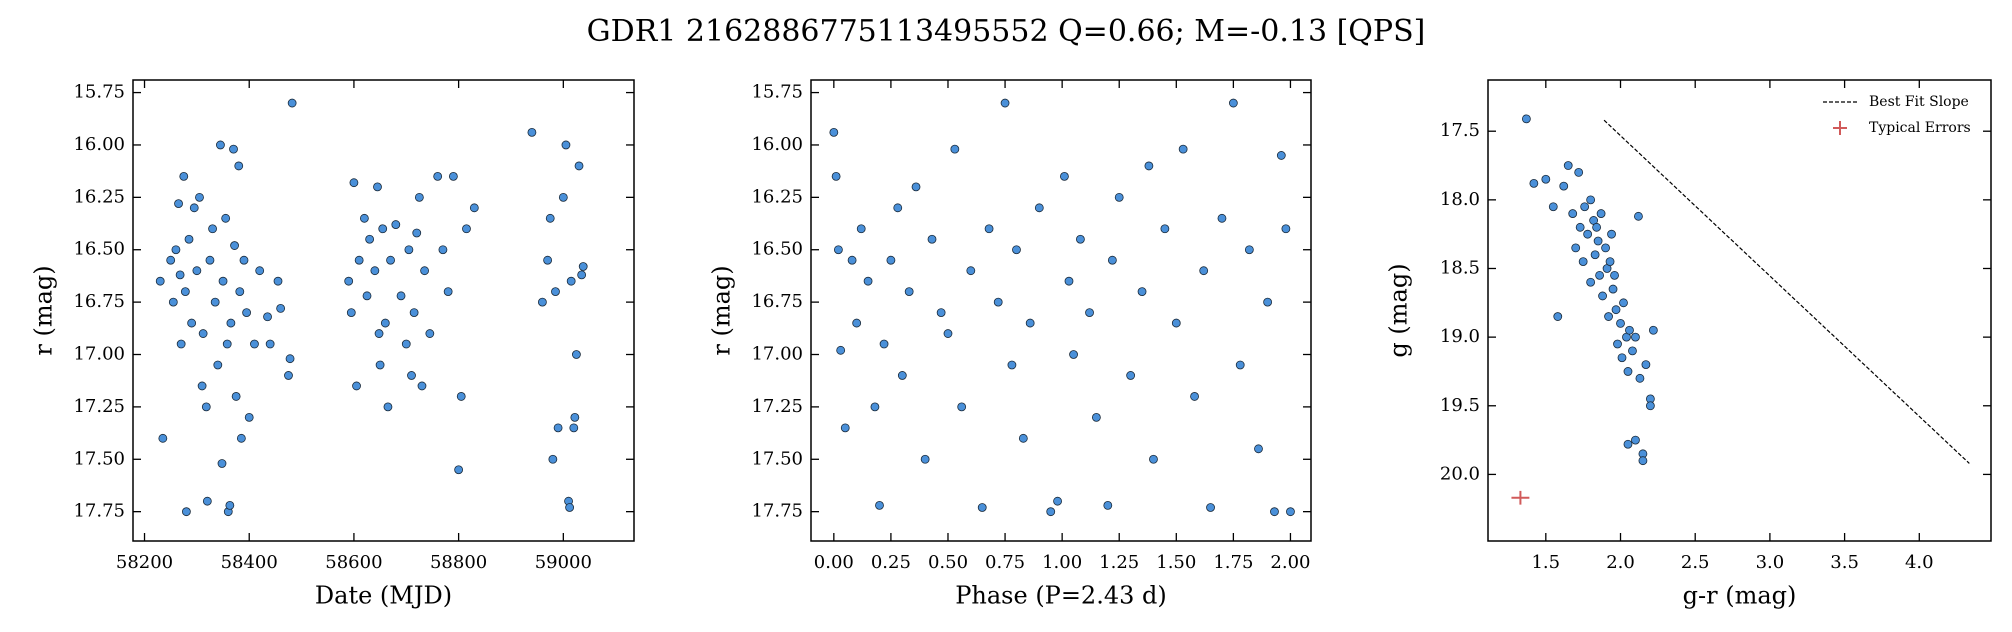 This screenshot has height=632, width=2012. Describe the element at coordinates (383, 596) in the screenshot. I see `x-axis-label: Date (MJD)` at that location.